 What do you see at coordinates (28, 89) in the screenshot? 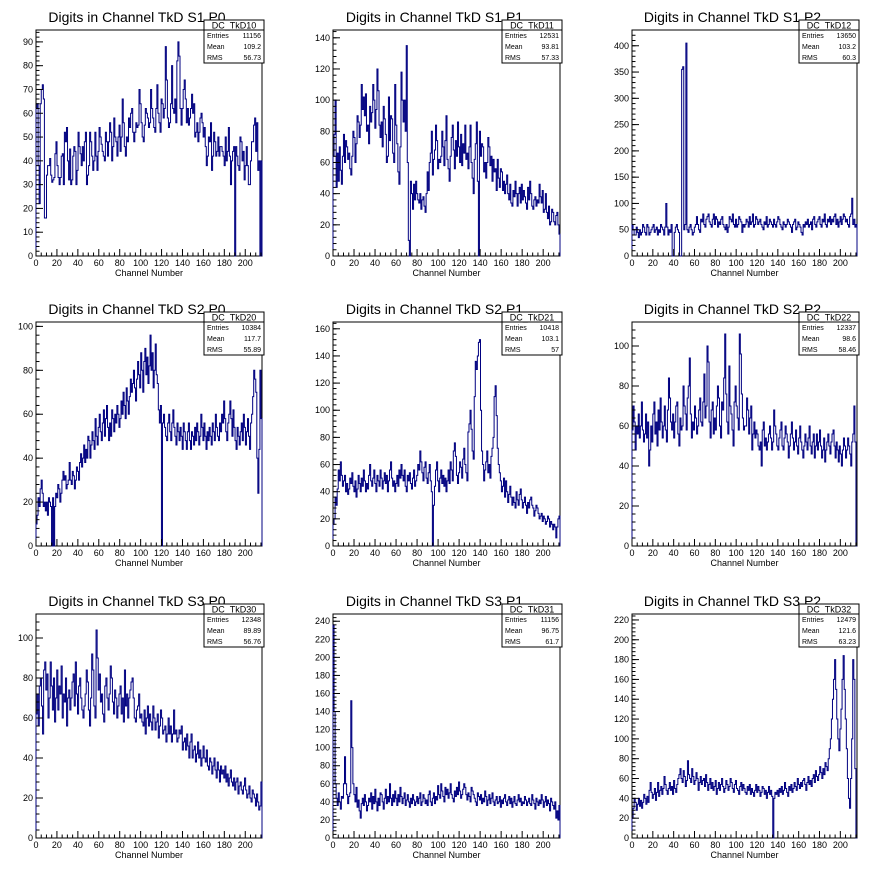
I see `y-tick-label: 70` at bounding box center [28, 89].